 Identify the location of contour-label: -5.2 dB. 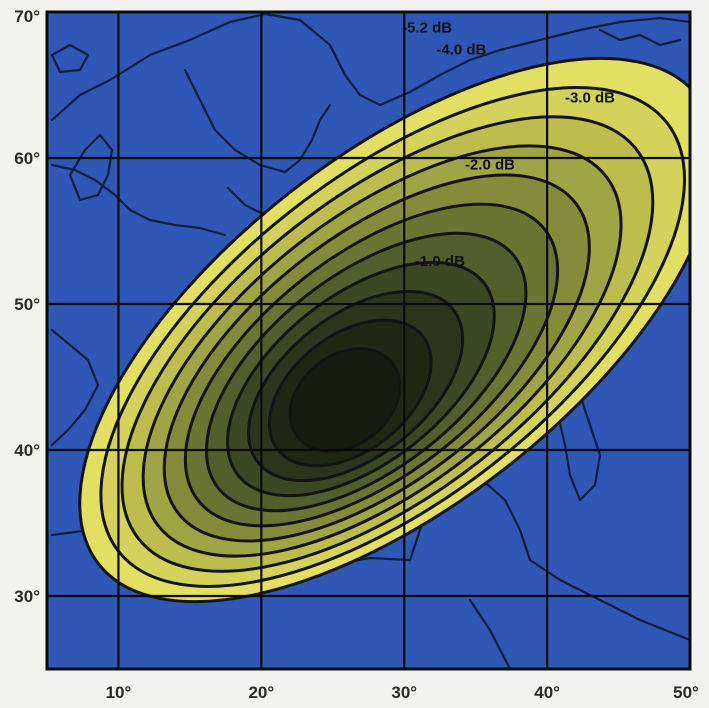
(427, 27).